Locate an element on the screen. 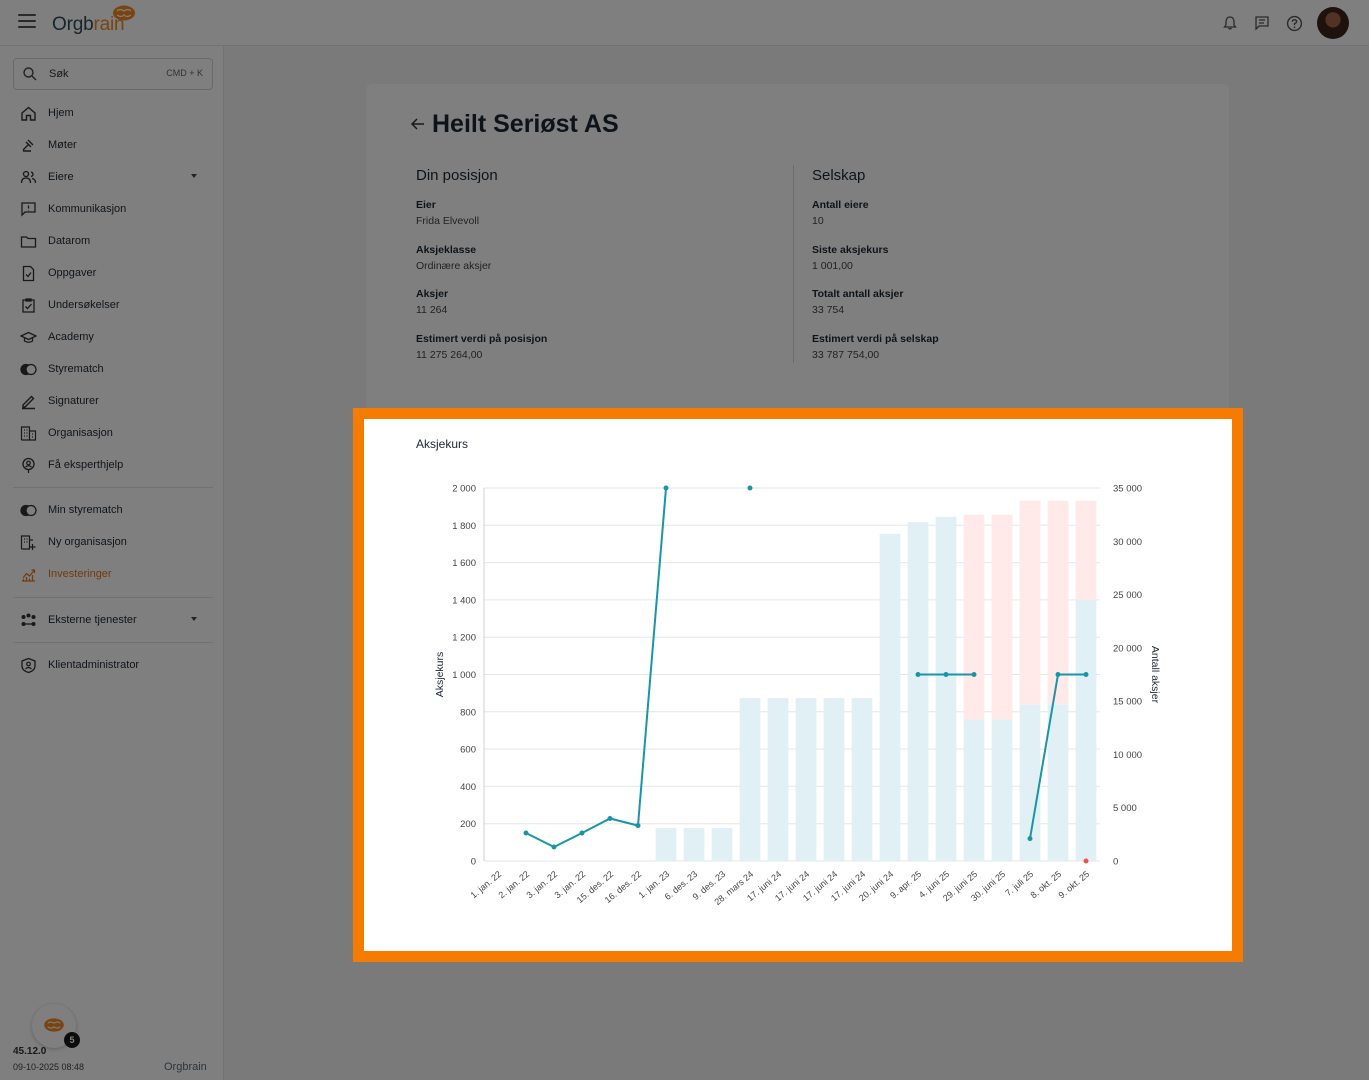 The width and height of the screenshot is (1369, 1080). y2-tick-label: 30 000 is located at coordinates (1127, 542).